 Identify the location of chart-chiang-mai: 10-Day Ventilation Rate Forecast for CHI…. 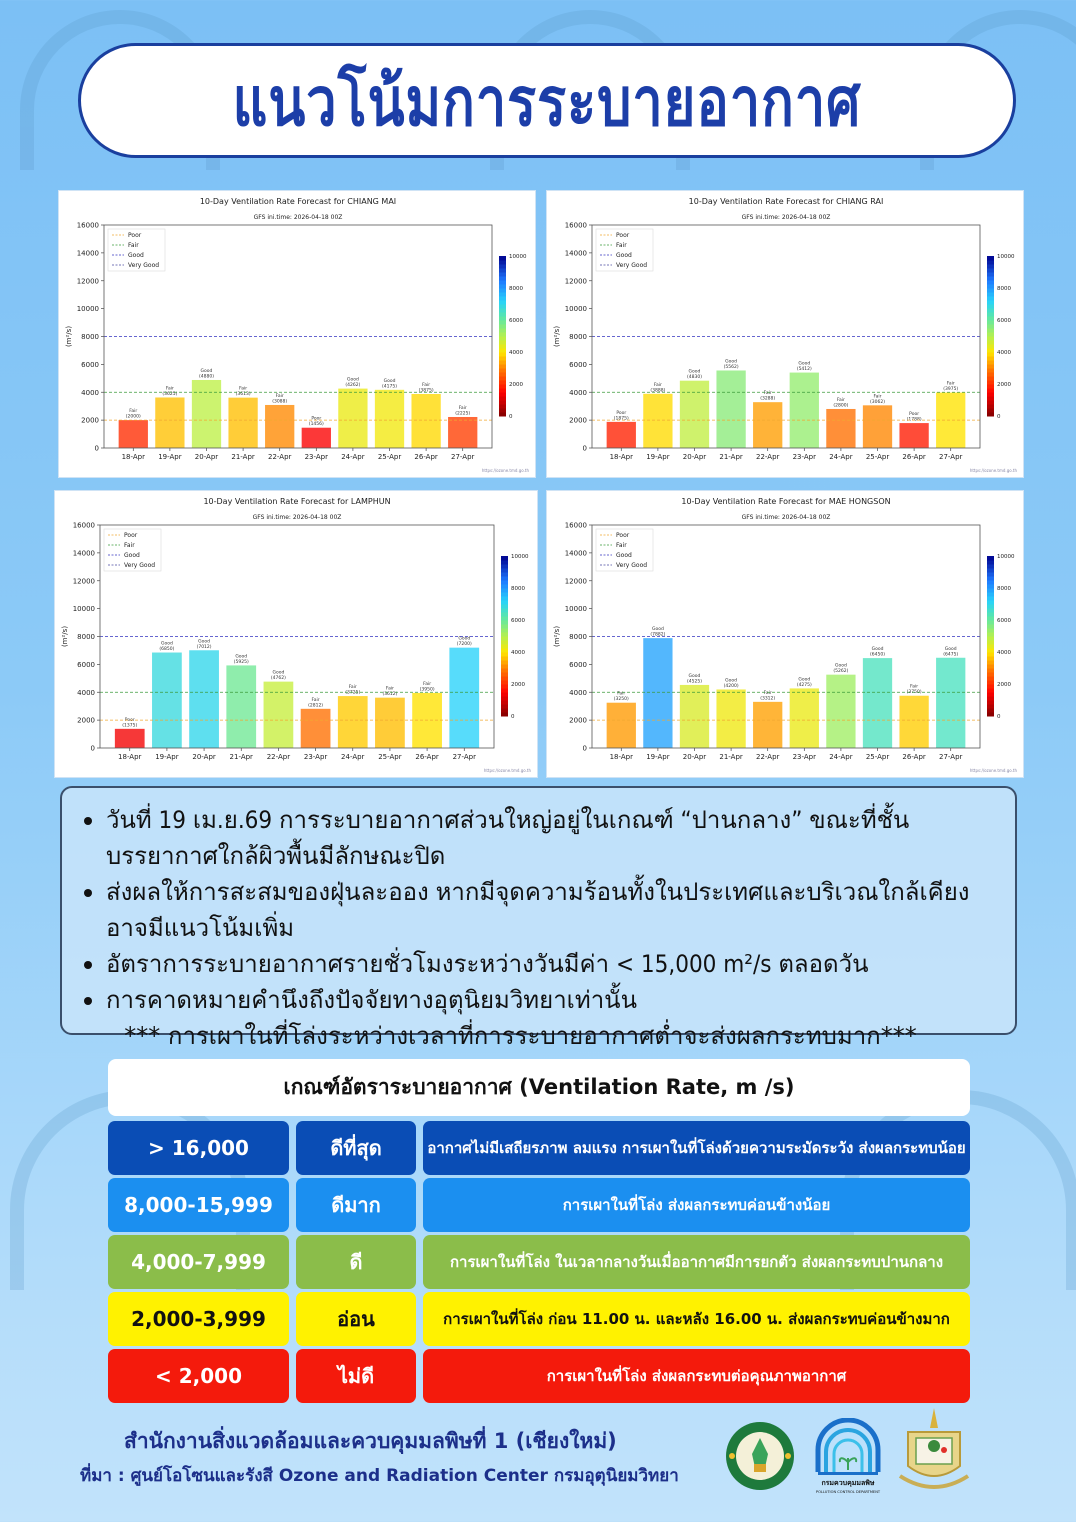
(297, 334).